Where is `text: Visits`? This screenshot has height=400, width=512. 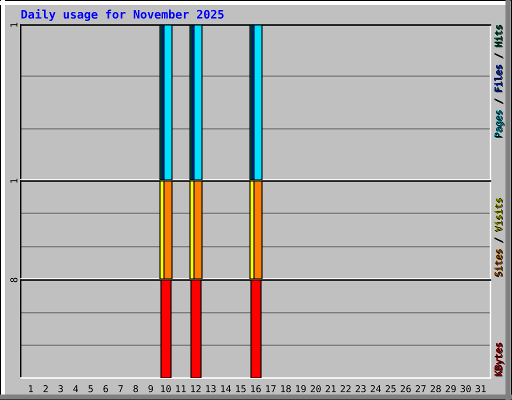
text: Visits is located at coordinates (498, 215).